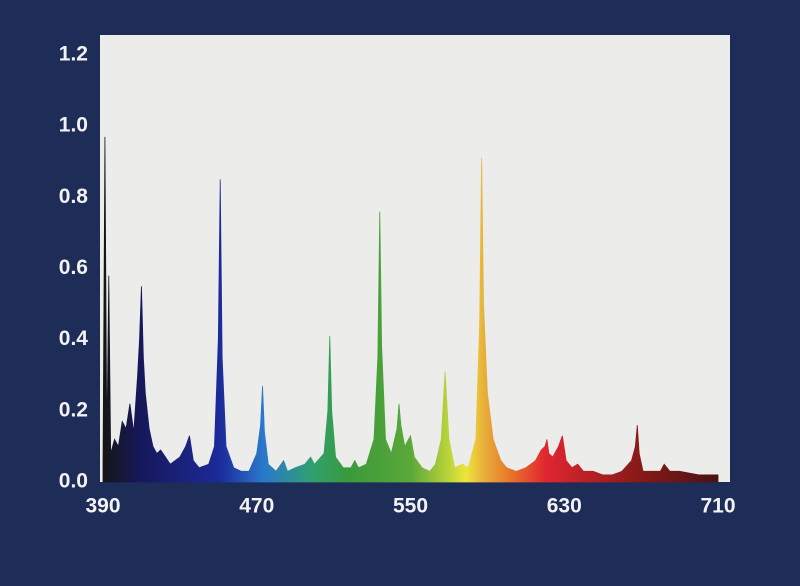 The width and height of the screenshot is (800, 586). Describe the element at coordinates (73, 125) in the screenshot. I see `y-tick-label: 1.0` at that location.